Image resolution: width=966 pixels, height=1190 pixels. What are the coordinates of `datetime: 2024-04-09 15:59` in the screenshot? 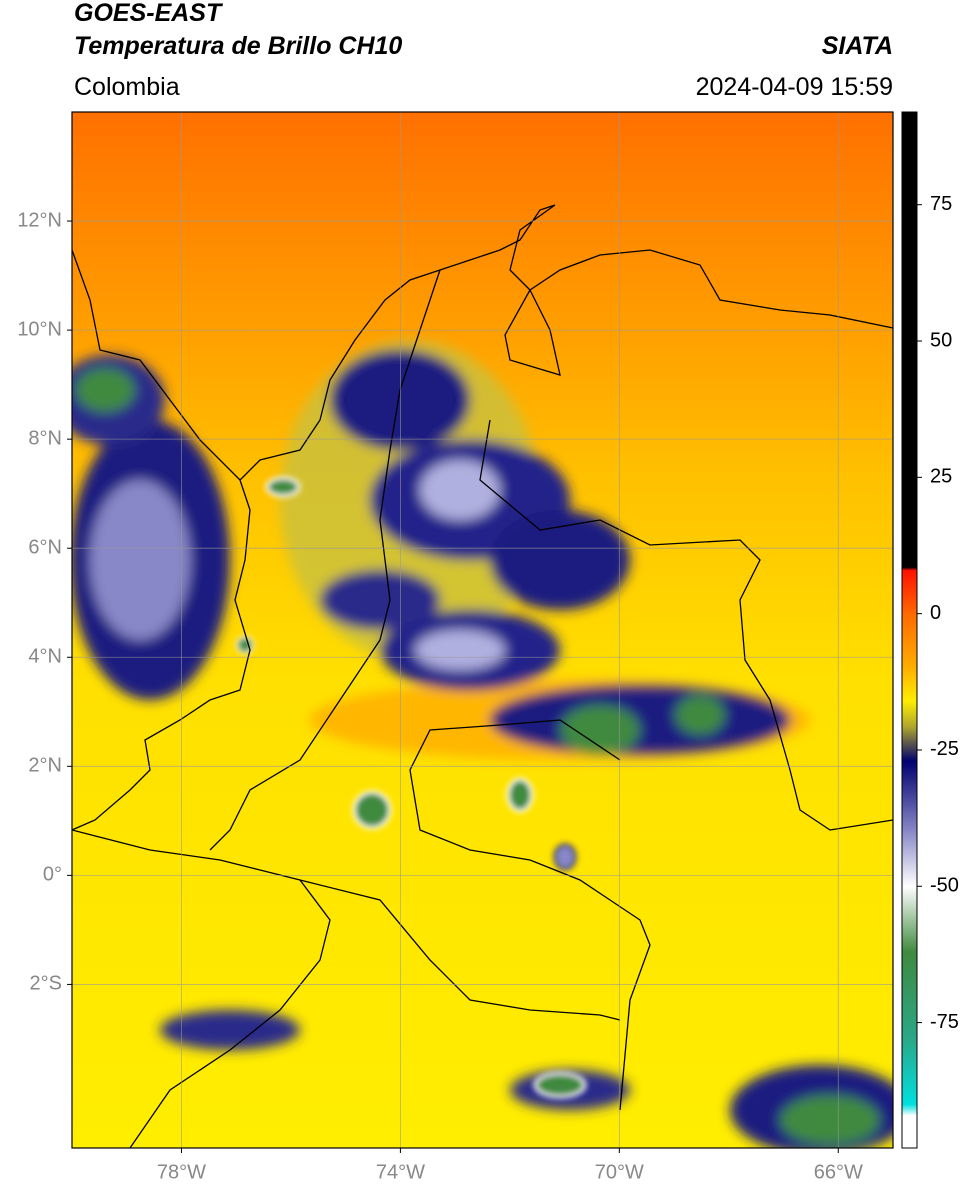 It's located at (794, 87).